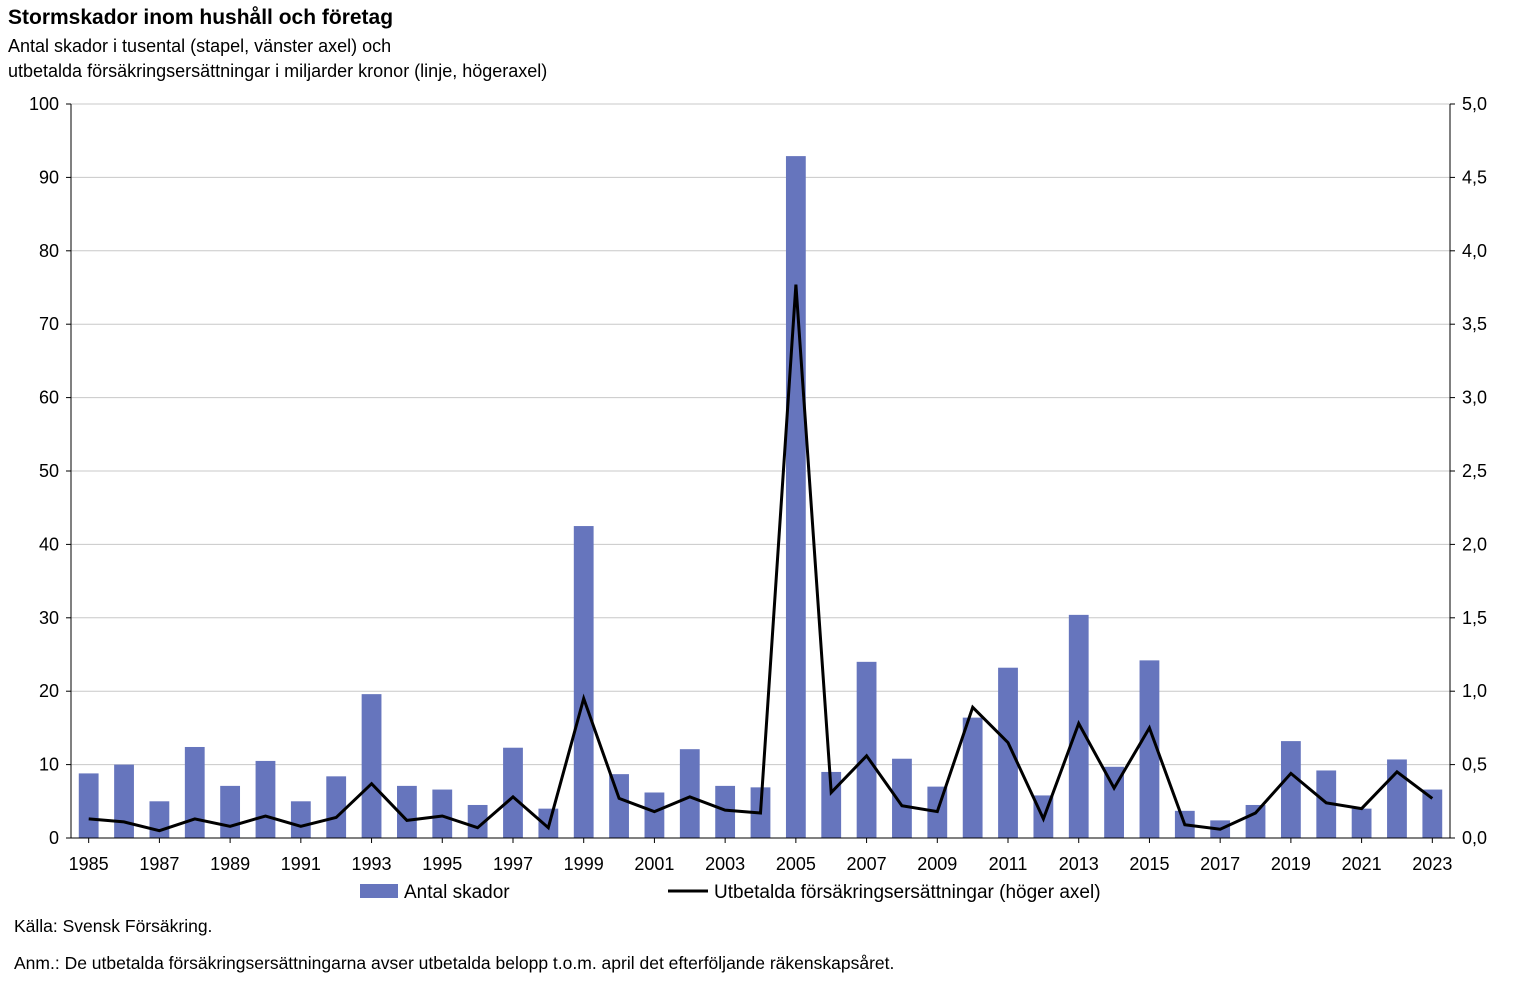 The image size is (1523, 992). I want to click on x-tick-label: 2015, so click(1149, 864).